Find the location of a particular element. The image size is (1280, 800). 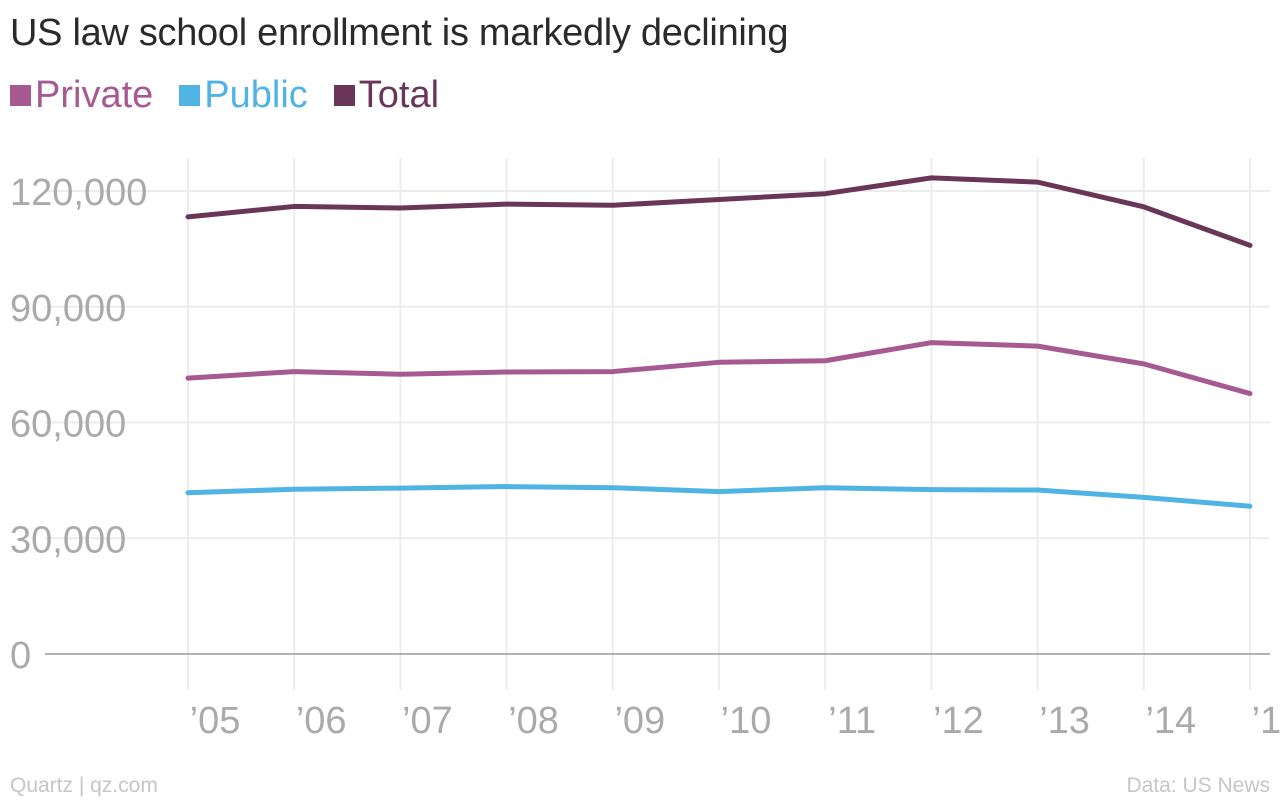

y-tick-label: 120,000 is located at coordinates (78, 193).